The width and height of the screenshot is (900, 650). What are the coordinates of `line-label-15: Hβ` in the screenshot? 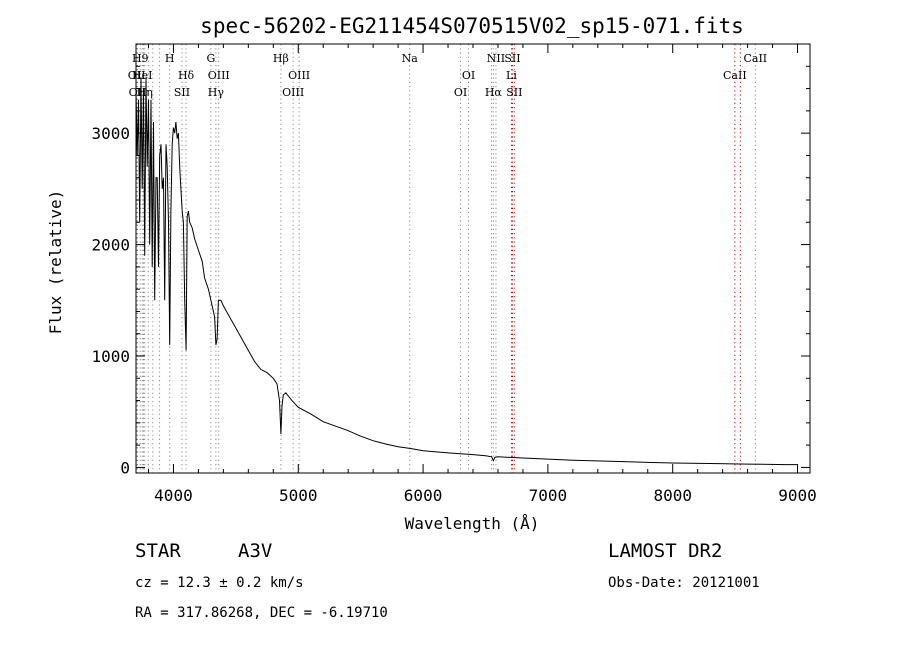 It's located at (281, 58).